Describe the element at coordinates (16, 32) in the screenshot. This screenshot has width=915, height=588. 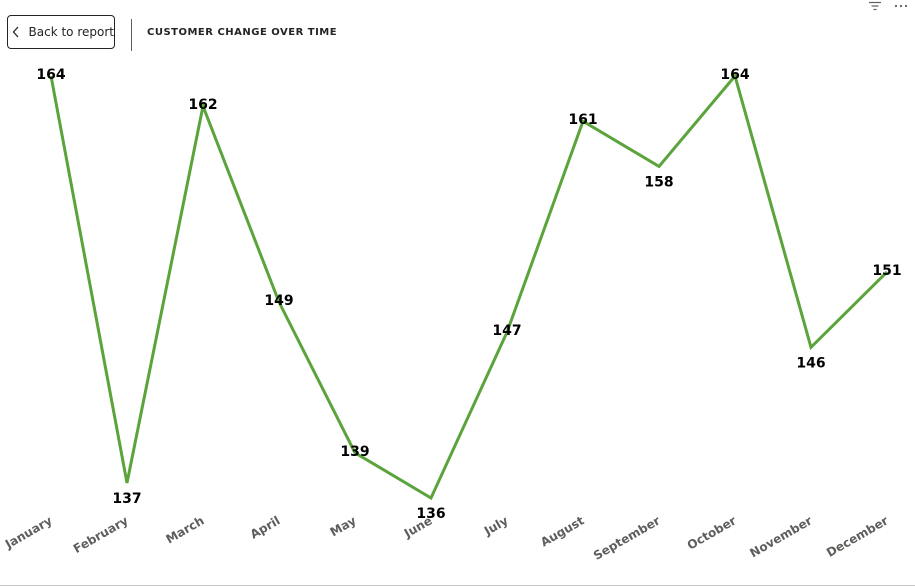
I see `chevron-left-icon` at that location.